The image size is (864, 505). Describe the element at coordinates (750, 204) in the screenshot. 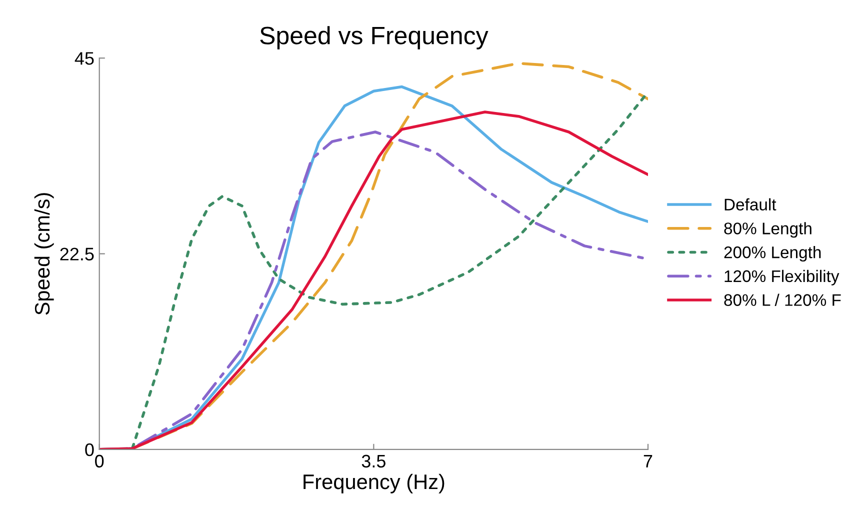

I see `legend-label: Default` at that location.